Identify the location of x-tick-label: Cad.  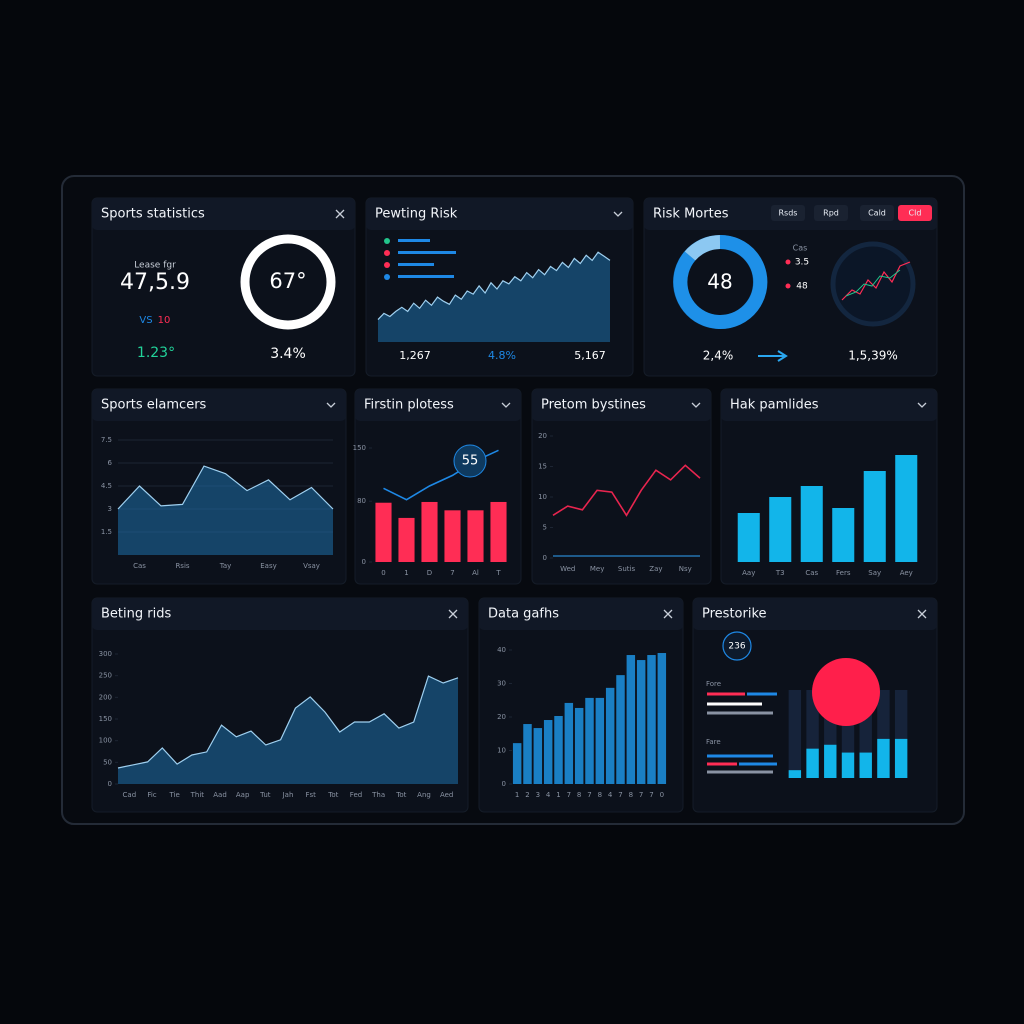
(130, 795).